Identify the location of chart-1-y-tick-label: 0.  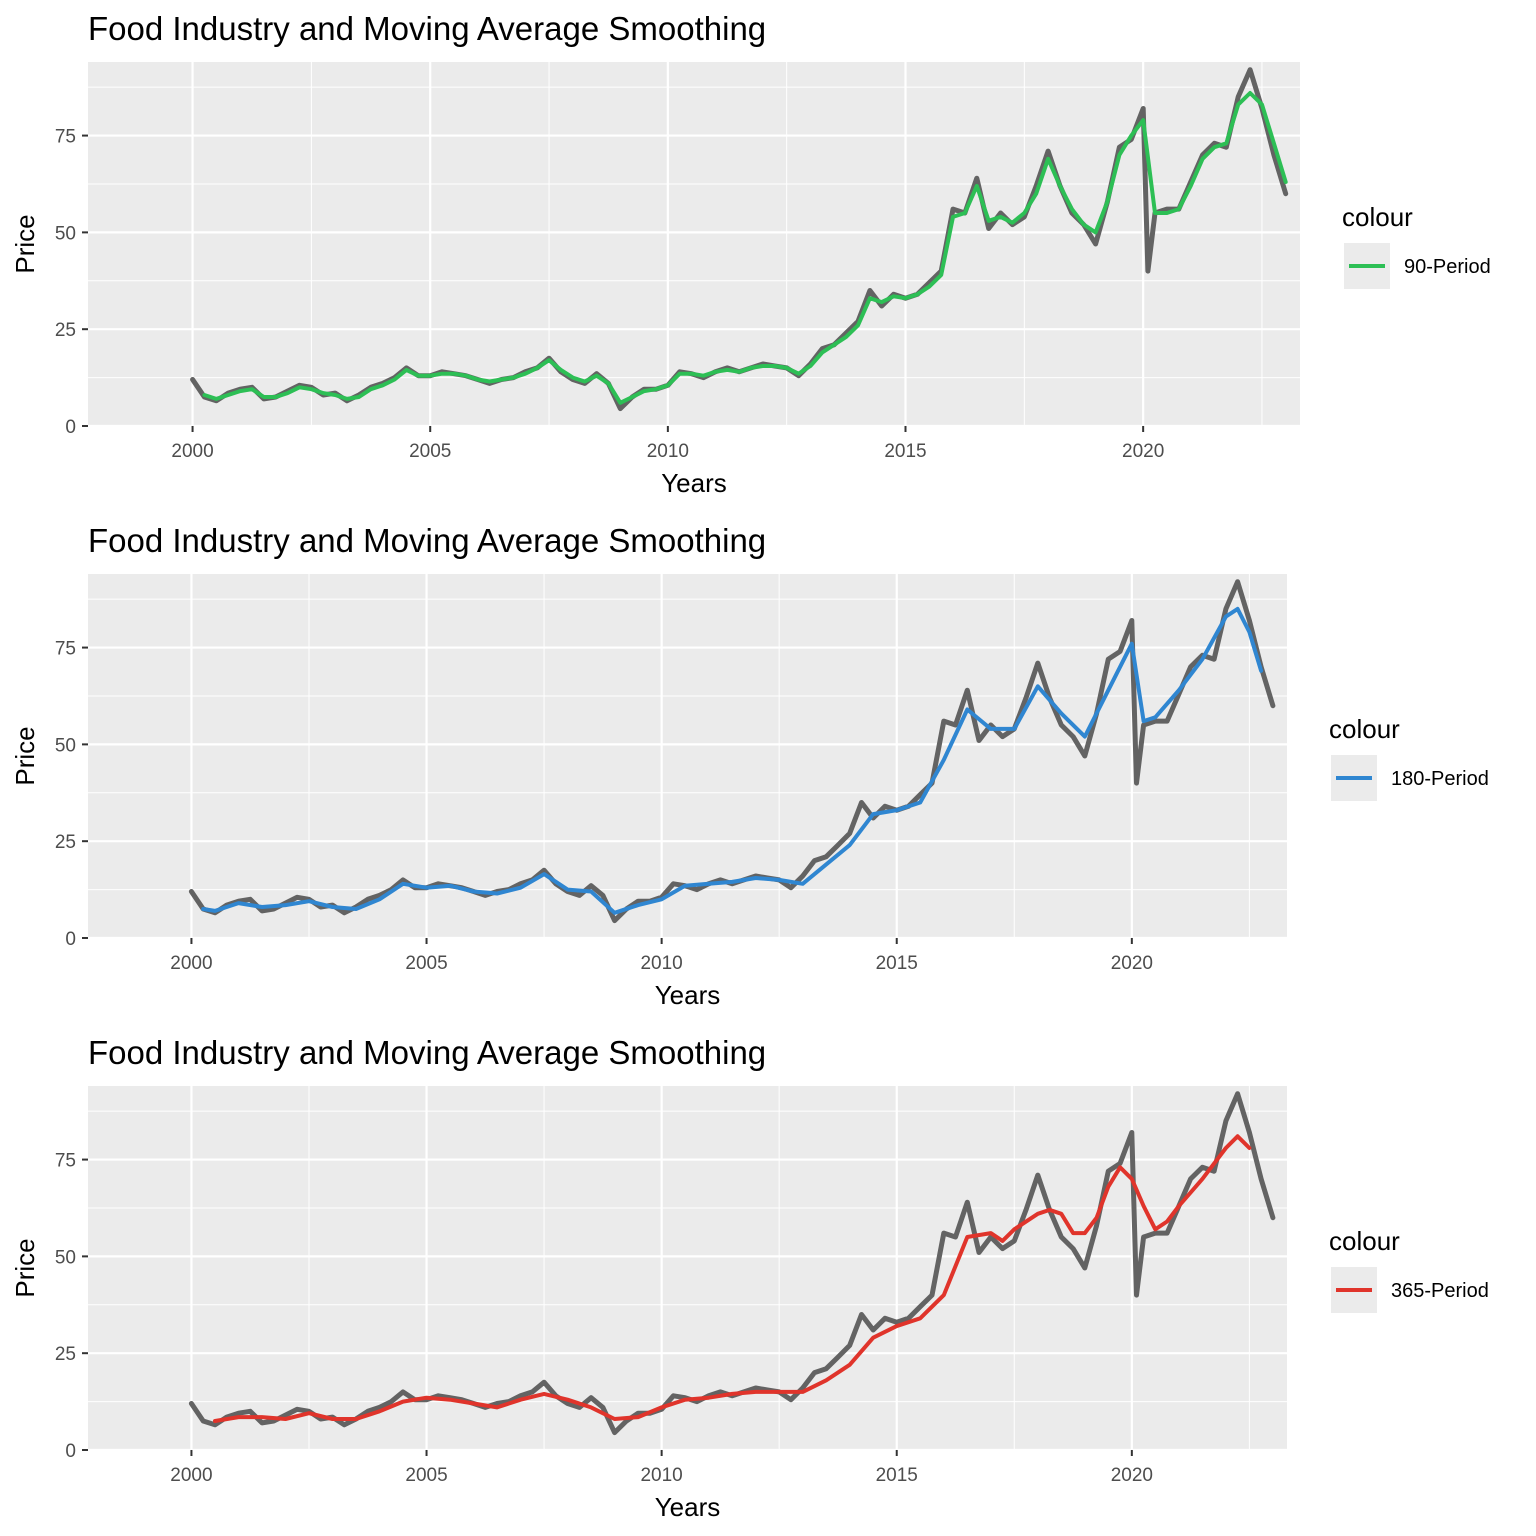
(70, 427).